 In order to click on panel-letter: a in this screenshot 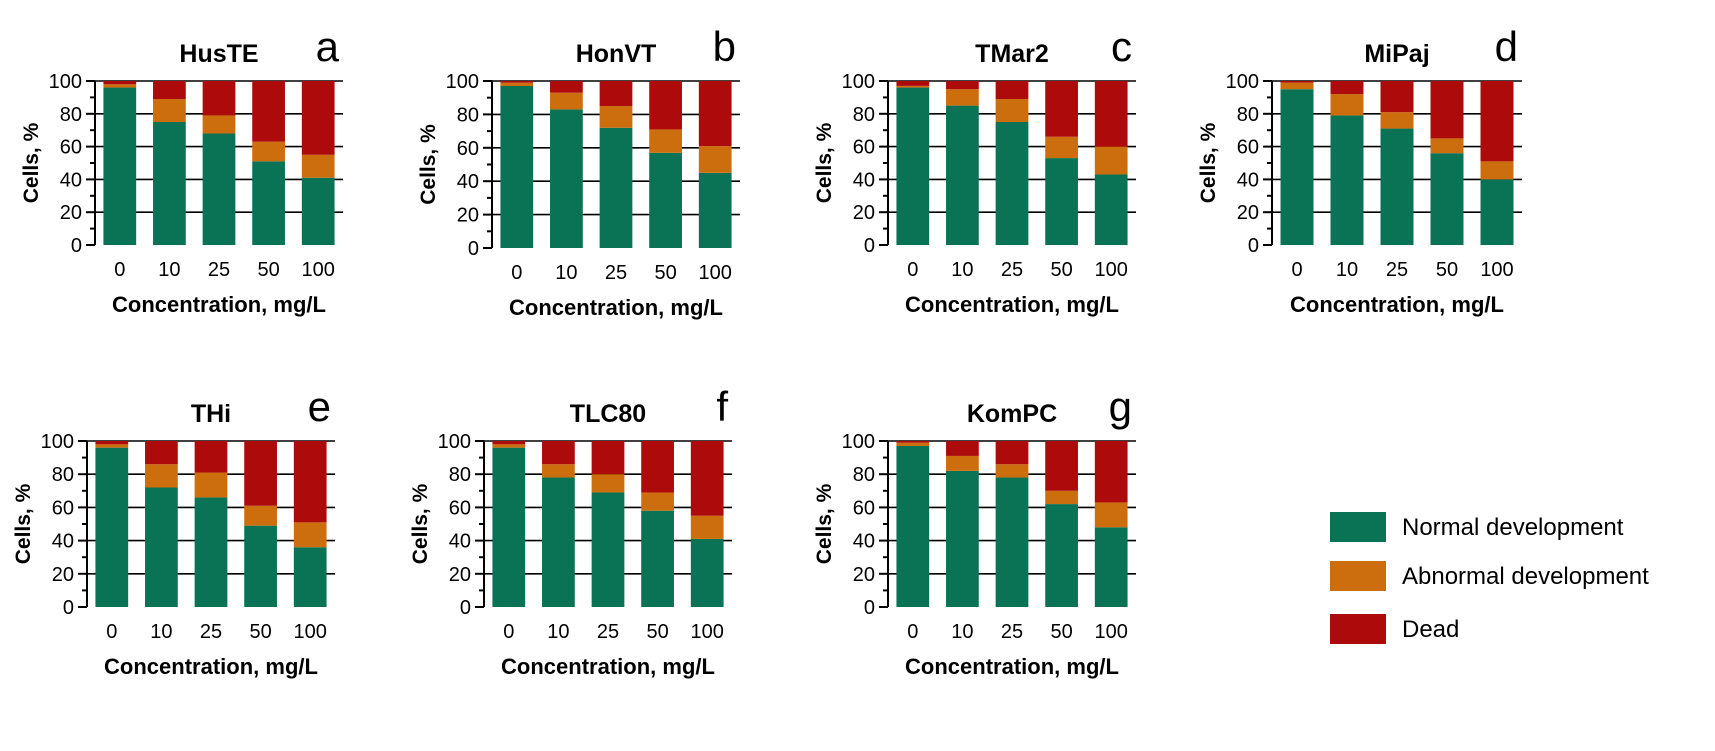, I will do `click(328, 46)`.